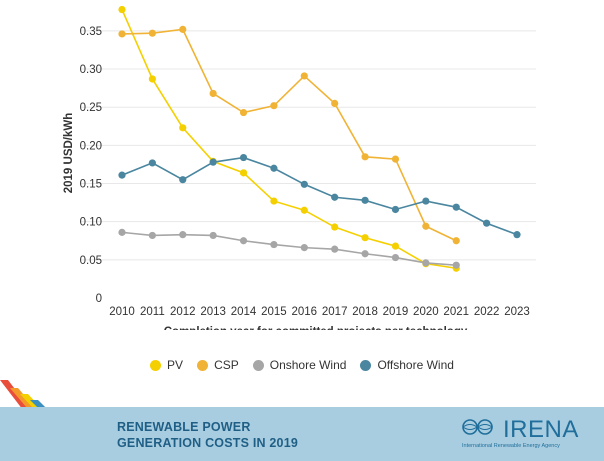 This screenshot has height=461, width=604. What do you see at coordinates (91, 70) in the screenshot?
I see `y-tick-label: 0.30` at bounding box center [91, 70].